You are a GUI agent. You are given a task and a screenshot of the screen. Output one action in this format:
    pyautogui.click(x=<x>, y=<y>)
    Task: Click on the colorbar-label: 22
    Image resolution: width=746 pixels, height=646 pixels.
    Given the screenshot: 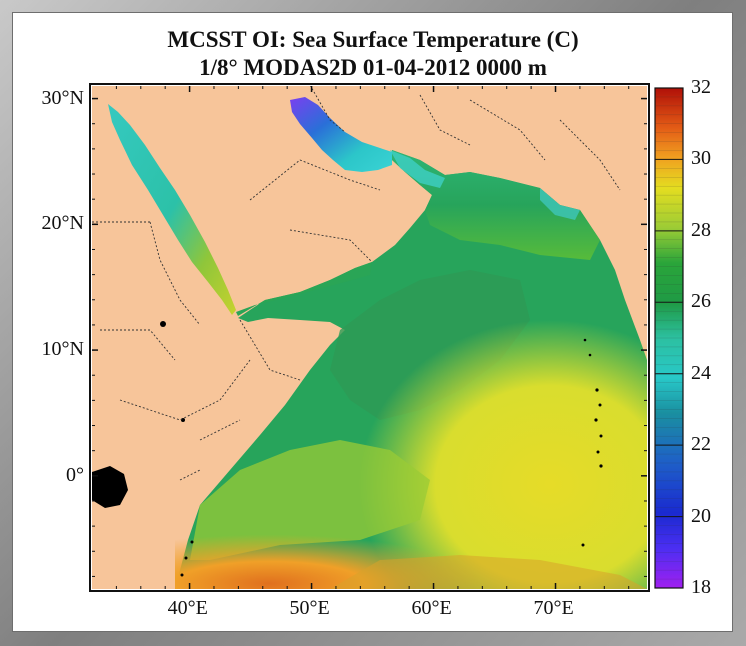 What is the action you would take?
    pyautogui.click(x=701, y=444)
    